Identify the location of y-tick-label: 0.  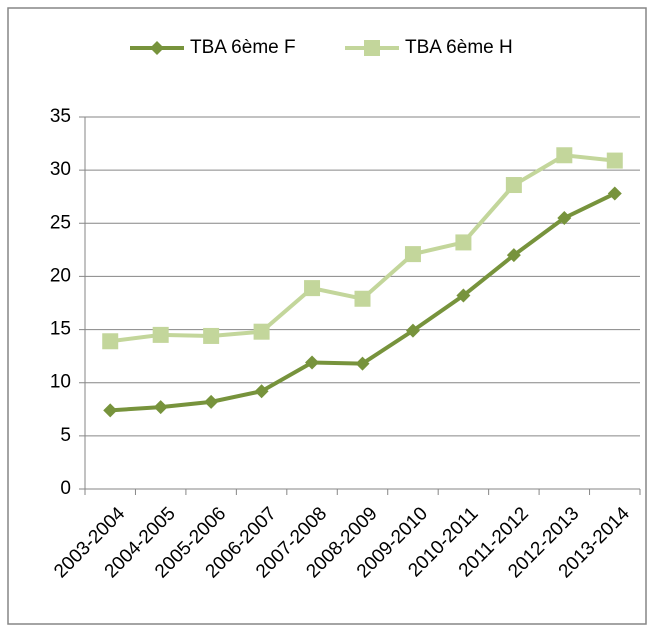
(65, 488).